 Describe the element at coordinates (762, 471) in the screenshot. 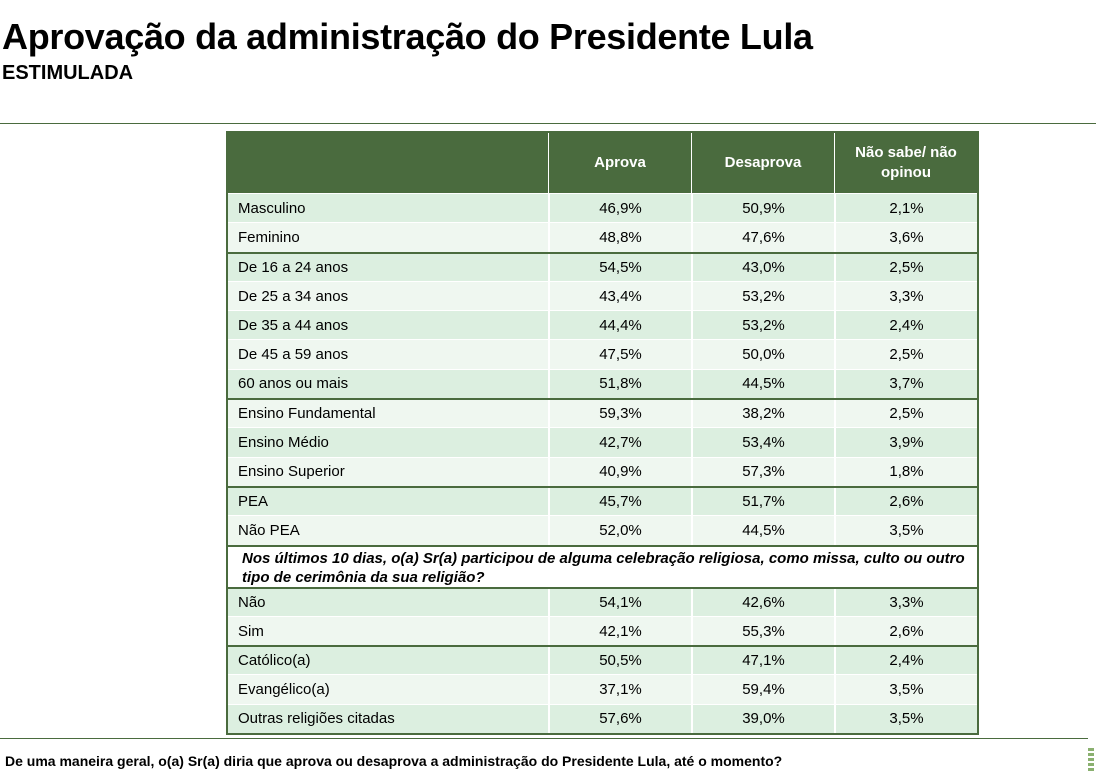

I see `cell-desaprova: 57,3%` at that location.